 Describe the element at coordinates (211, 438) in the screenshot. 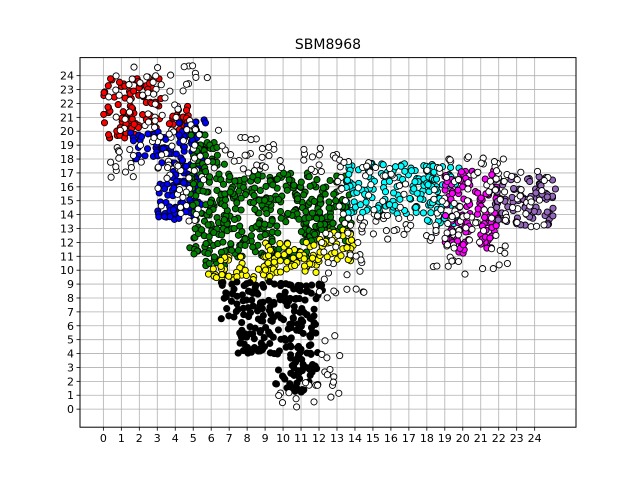

I see `x-tick-label: 6` at that location.